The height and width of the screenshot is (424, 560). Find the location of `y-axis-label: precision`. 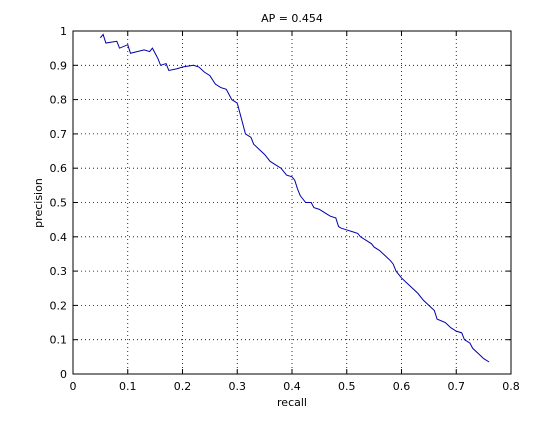

y-axis-label: precision is located at coordinates (38, 203).